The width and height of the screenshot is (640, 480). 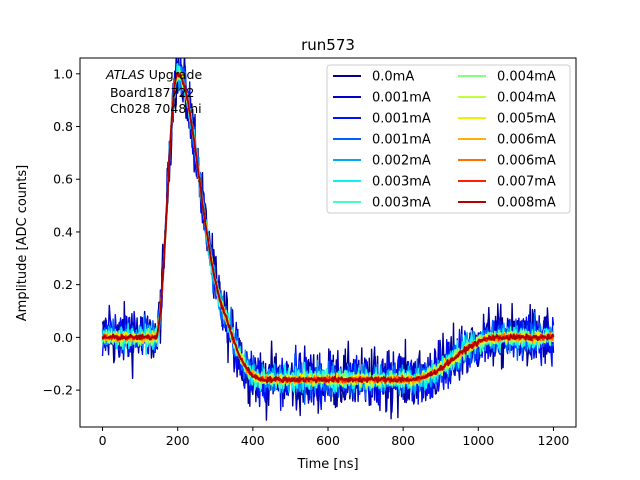 I want to click on y-tick-label: 0.2, so click(x=63, y=284).